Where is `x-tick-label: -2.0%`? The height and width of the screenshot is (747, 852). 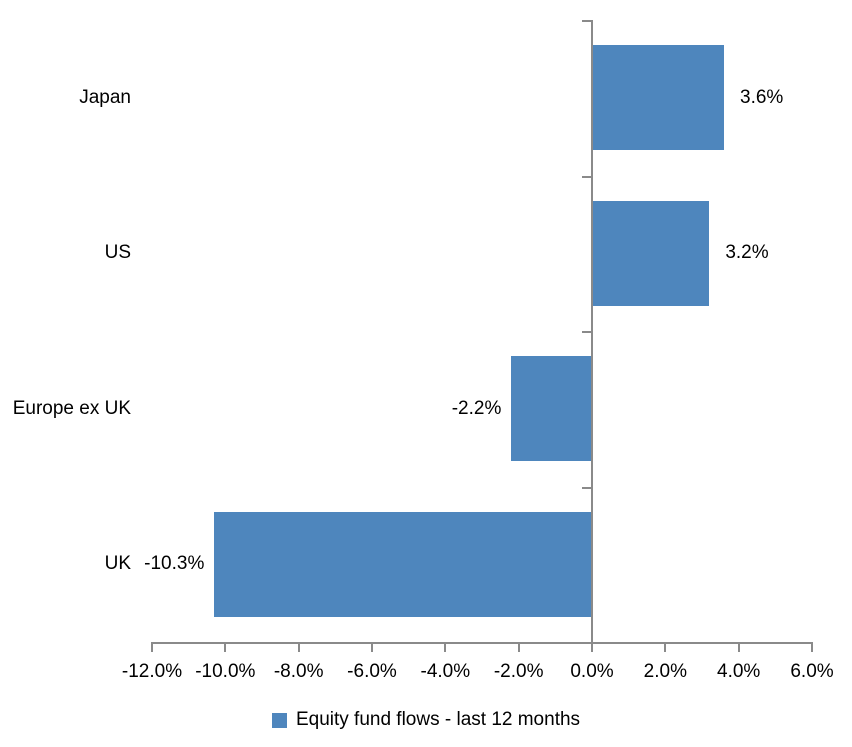 x-tick-label: -2.0% is located at coordinates (518, 671).